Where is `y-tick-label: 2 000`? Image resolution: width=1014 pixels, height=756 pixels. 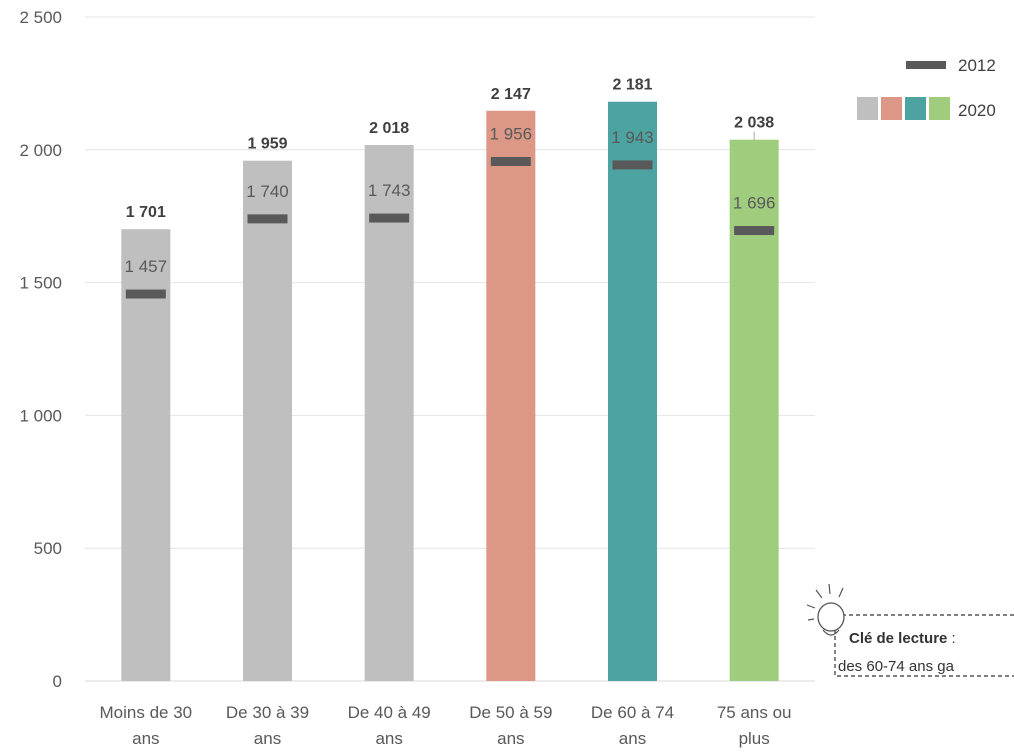
y-tick-label: 2 000 is located at coordinates (40, 150).